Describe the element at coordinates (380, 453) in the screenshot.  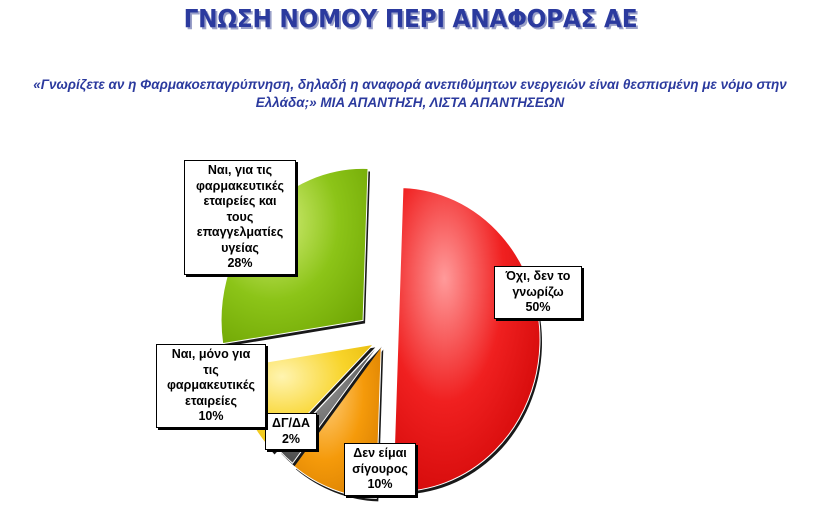
I see `label-not-sure-line: Δεν είμαι` at that location.